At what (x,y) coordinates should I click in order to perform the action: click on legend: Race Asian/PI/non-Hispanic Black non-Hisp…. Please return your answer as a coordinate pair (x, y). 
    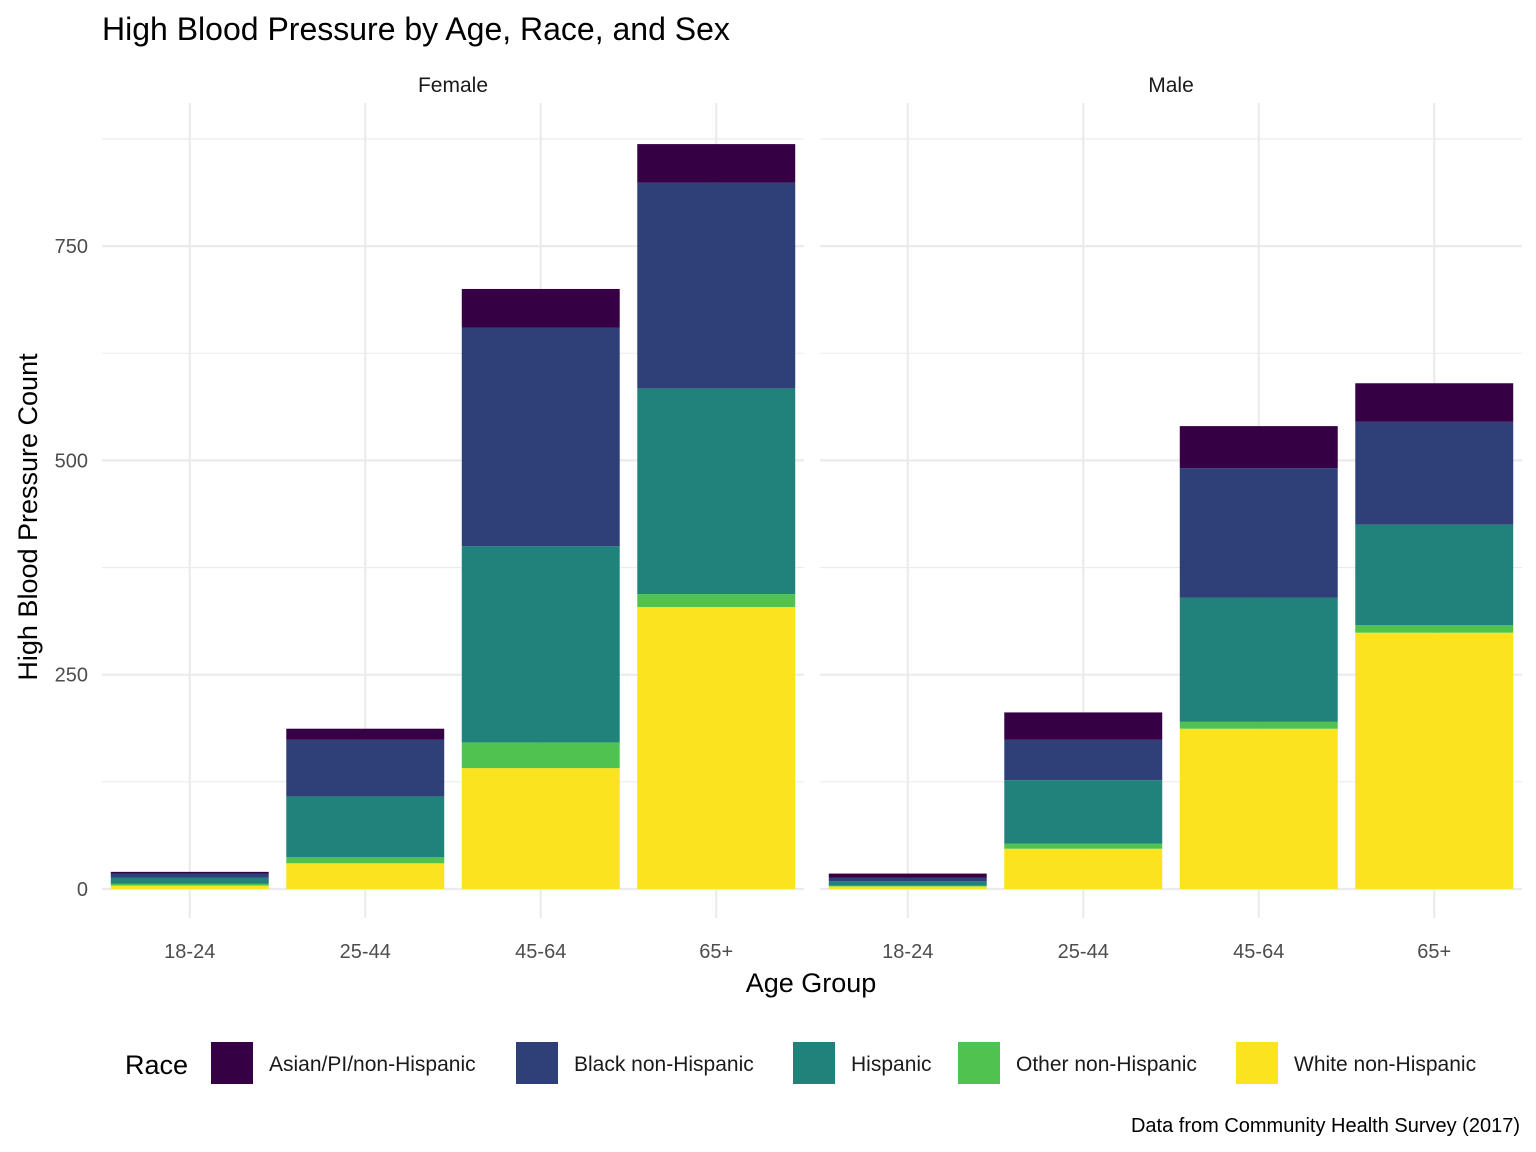
    Looking at the image, I should click on (800, 1063).